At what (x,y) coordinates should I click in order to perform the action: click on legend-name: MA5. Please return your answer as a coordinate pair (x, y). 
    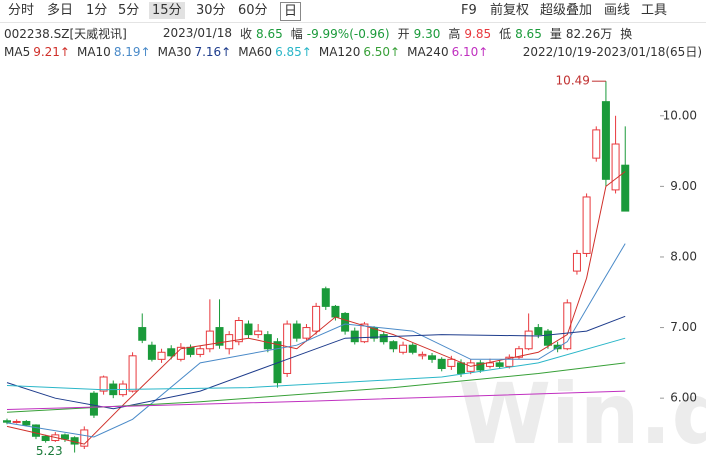
    Looking at the image, I should click on (17, 52).